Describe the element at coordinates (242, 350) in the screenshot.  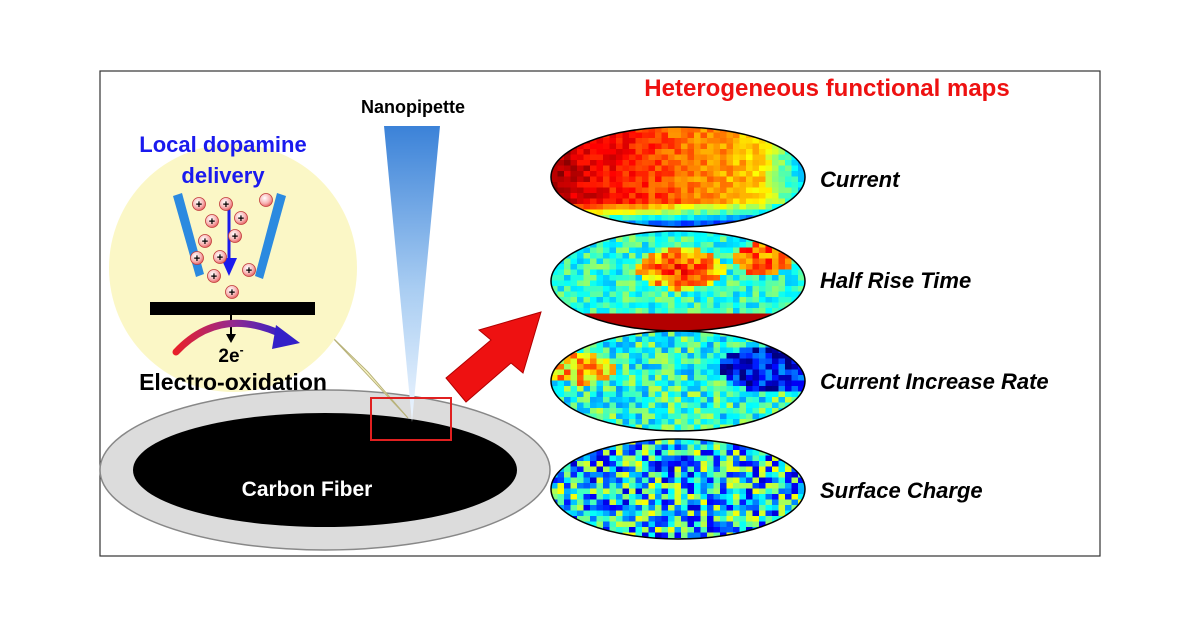
I see `electron-charge: -` at that location.